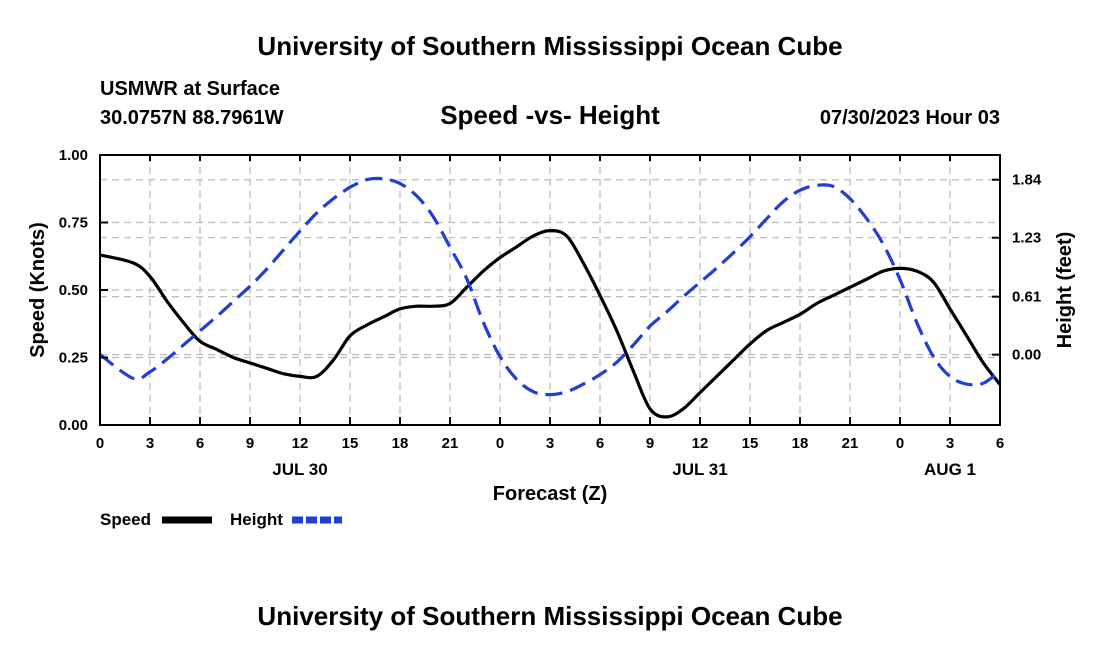 The image size is (1100, 650). What do you see at coordinates (550, 115) in the screenshot?
I see `chart-subtitle: Speed -vs- Height` at bounding box center [550, 115].